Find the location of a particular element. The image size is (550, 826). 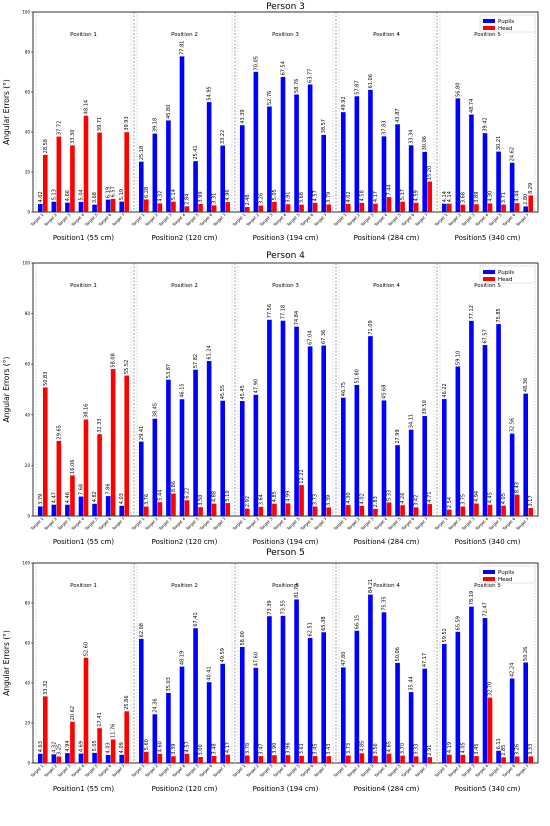

value-label-pupils: 25.41 is located at coordinates (196, 152).